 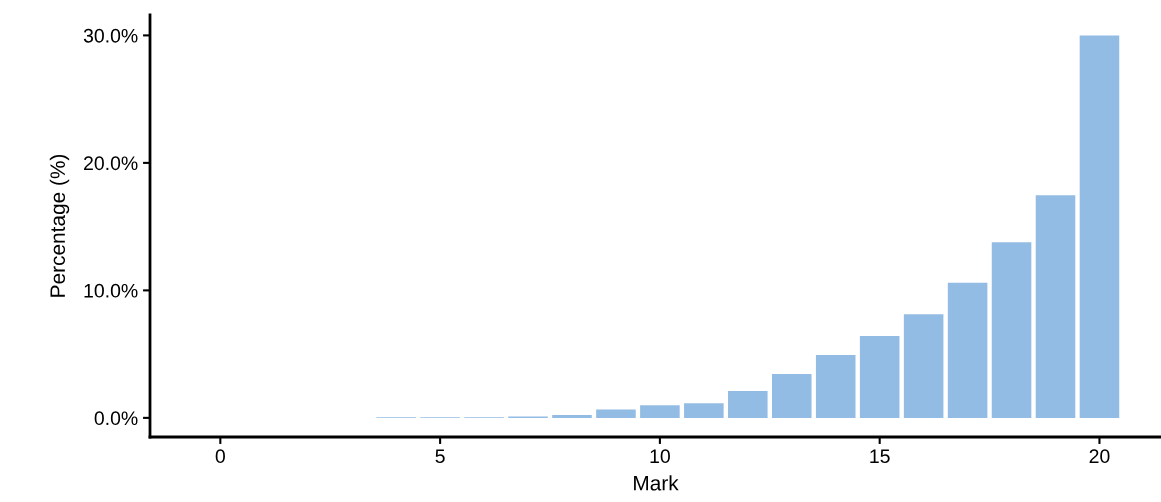 I want to click on y-tick-label: 0.0%, so click(x=116, y=418).